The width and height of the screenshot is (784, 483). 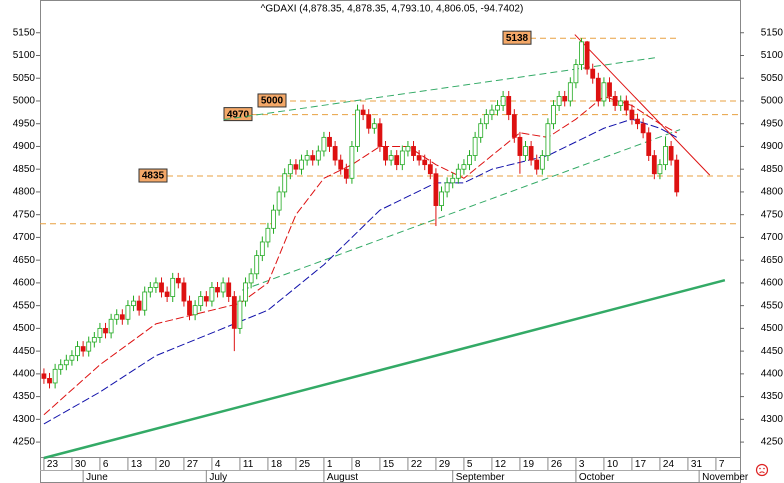 I want to click on y-tick-label: 4550, so click(x=772, y=305).